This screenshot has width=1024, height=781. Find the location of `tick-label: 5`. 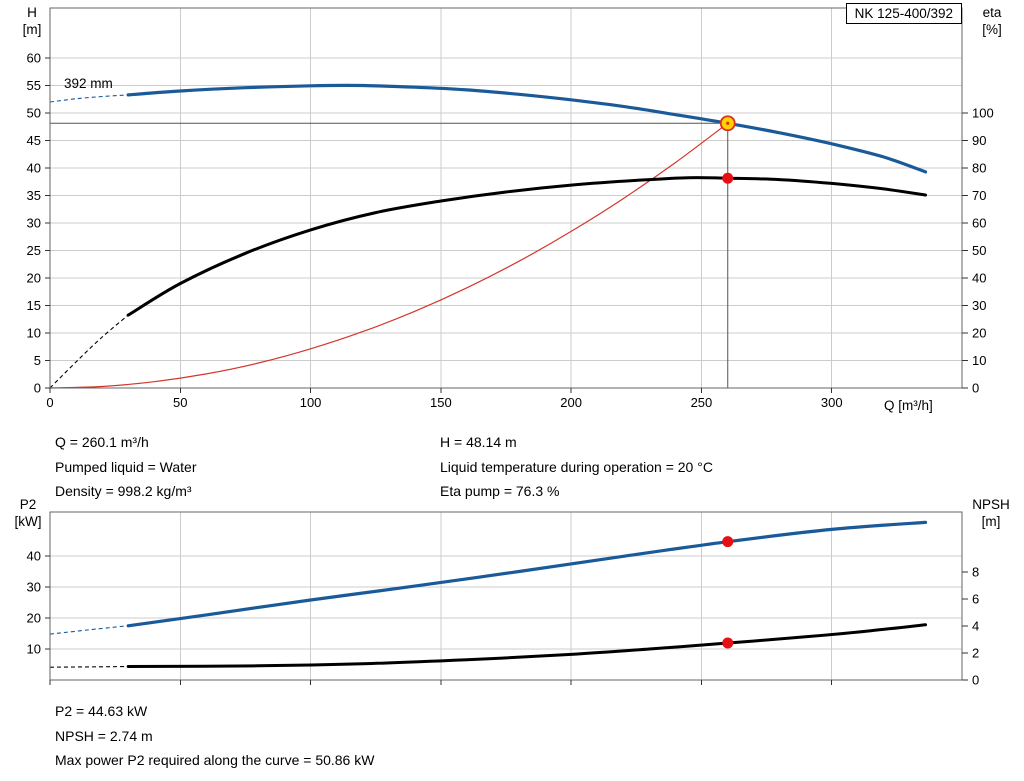

tick-label: 5 is located at coordinates (37, 360).